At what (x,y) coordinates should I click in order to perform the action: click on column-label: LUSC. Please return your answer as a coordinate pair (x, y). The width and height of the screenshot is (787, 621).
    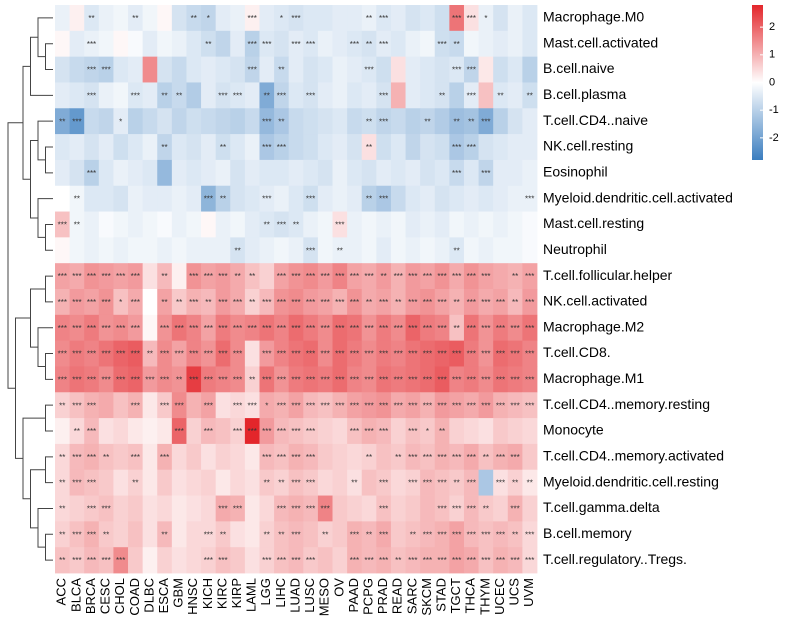
    Looking at the image, I should click on (309, 595).